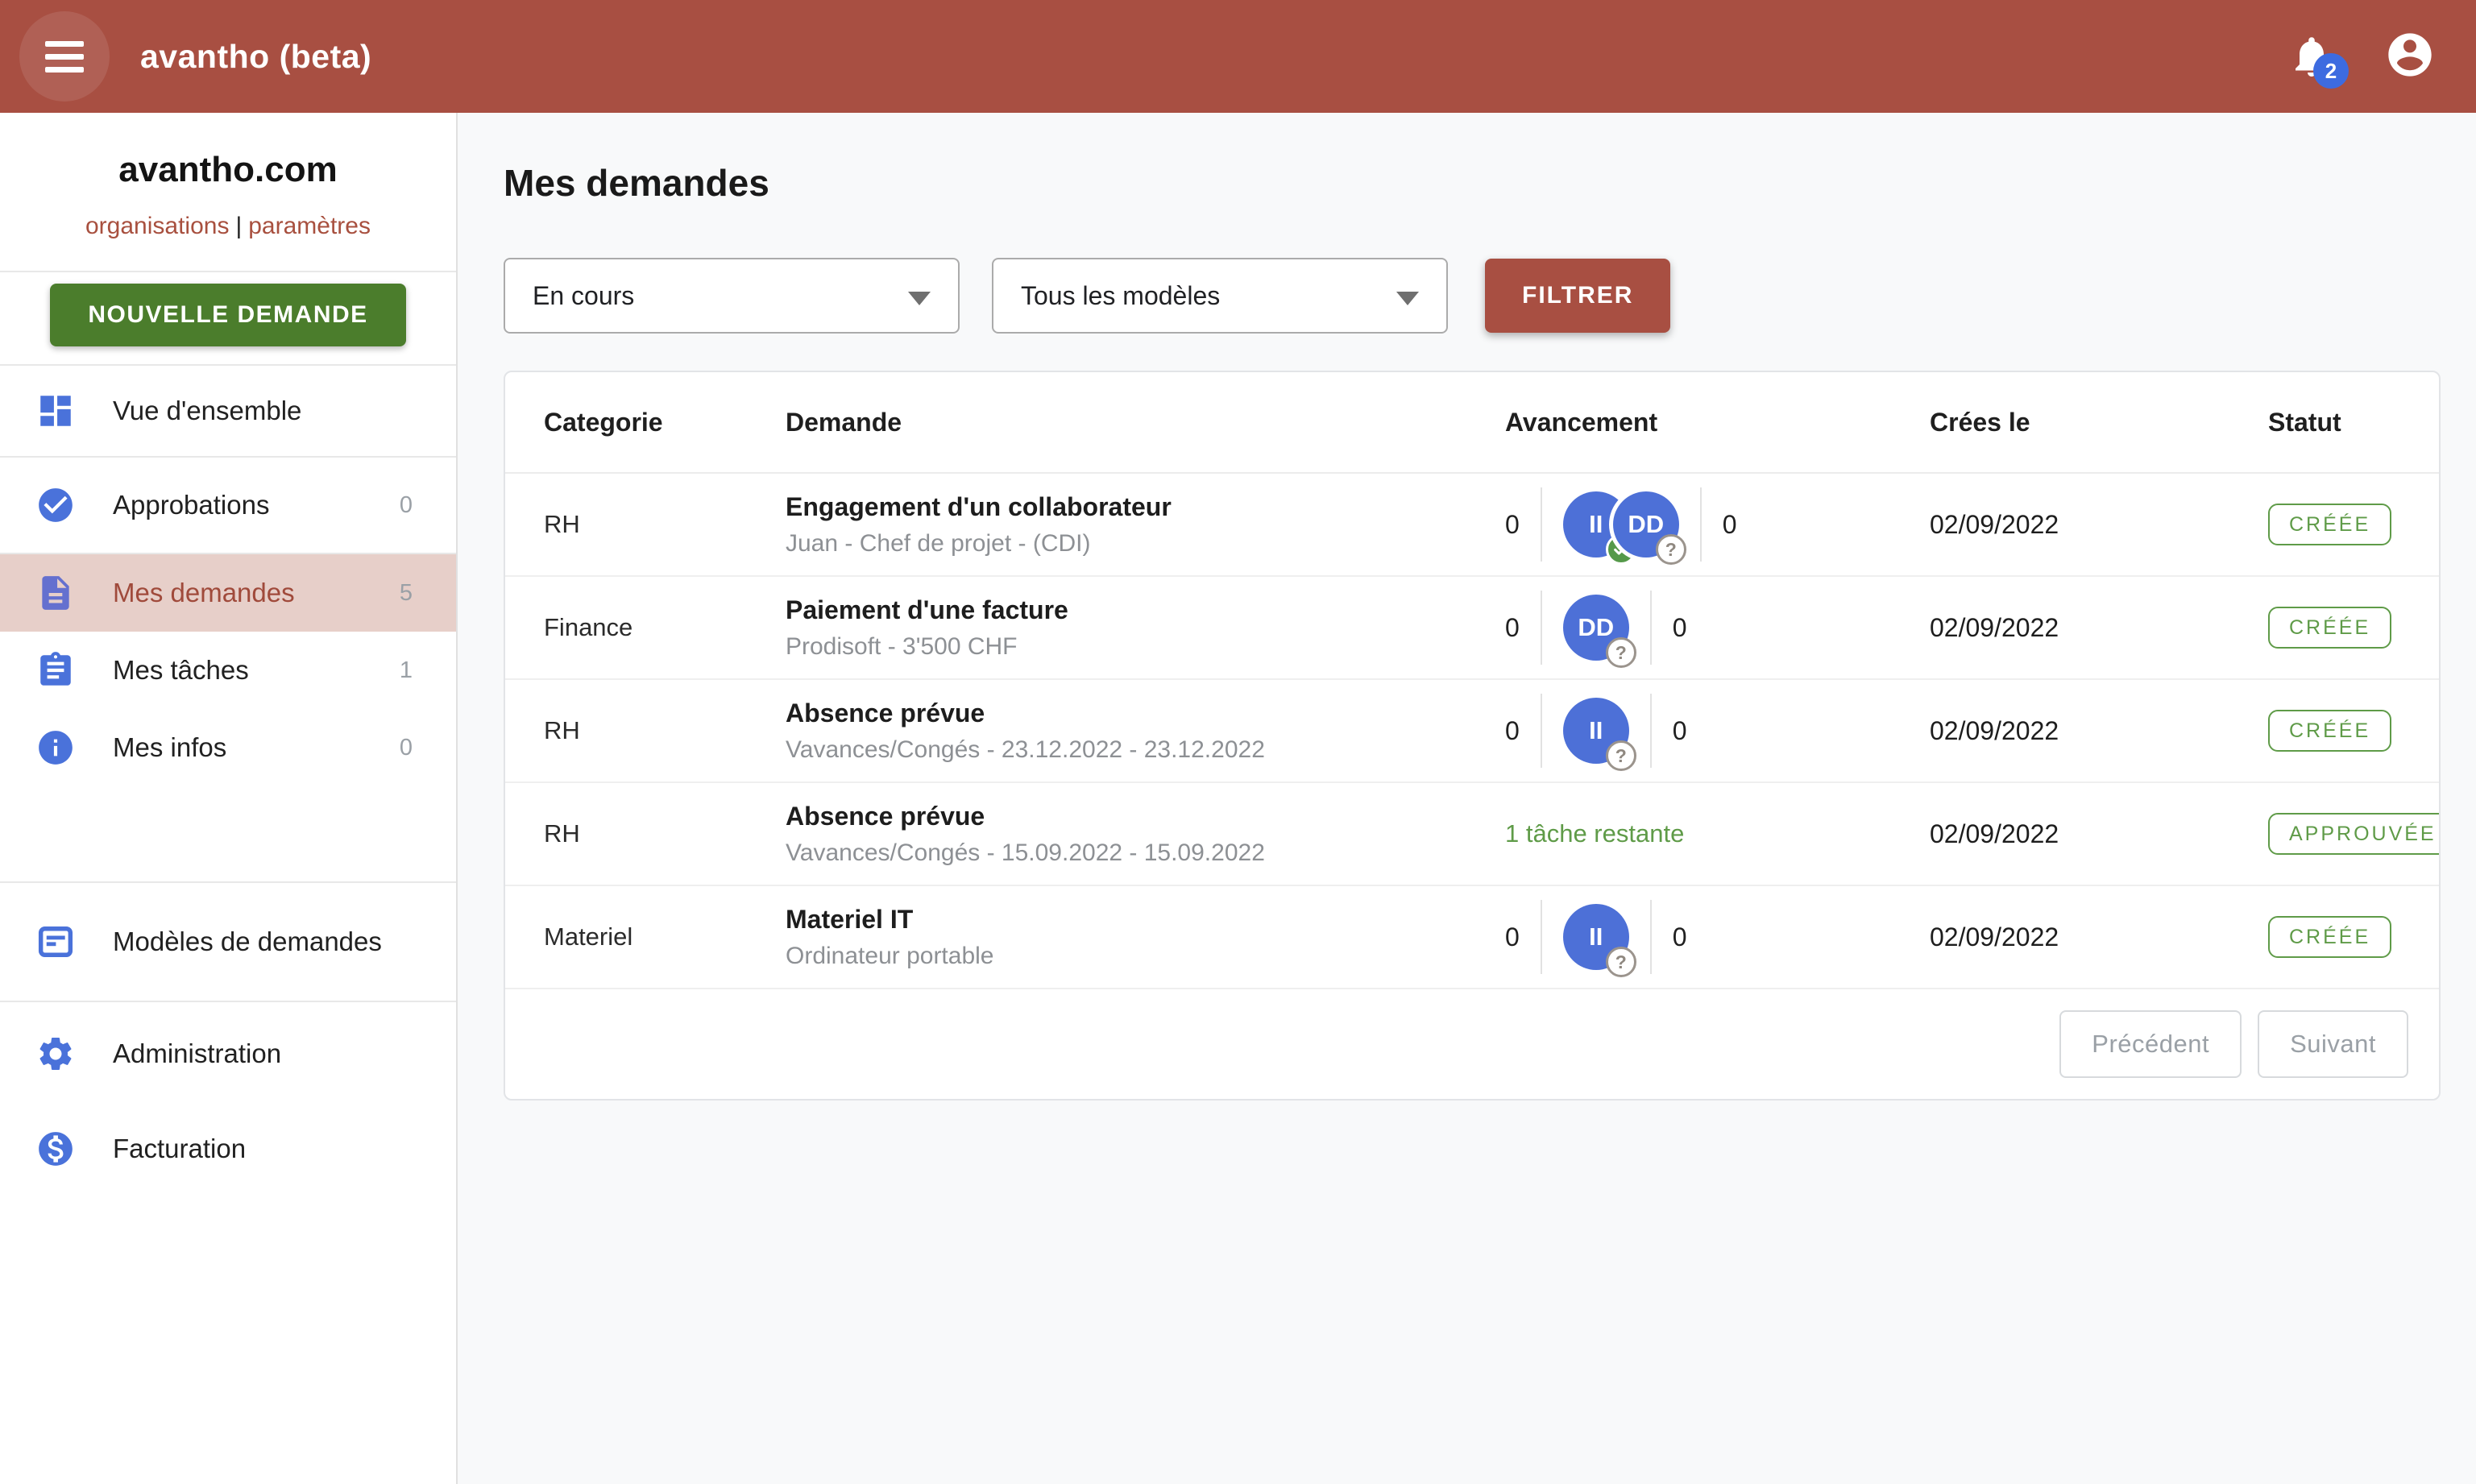 This screenshot has height=1484, width=2476. Describe the element at coordinates (228, 411) in the screenshot. I see `sidebar-item-vue-densemble: Vue d'ensemble` at that location.